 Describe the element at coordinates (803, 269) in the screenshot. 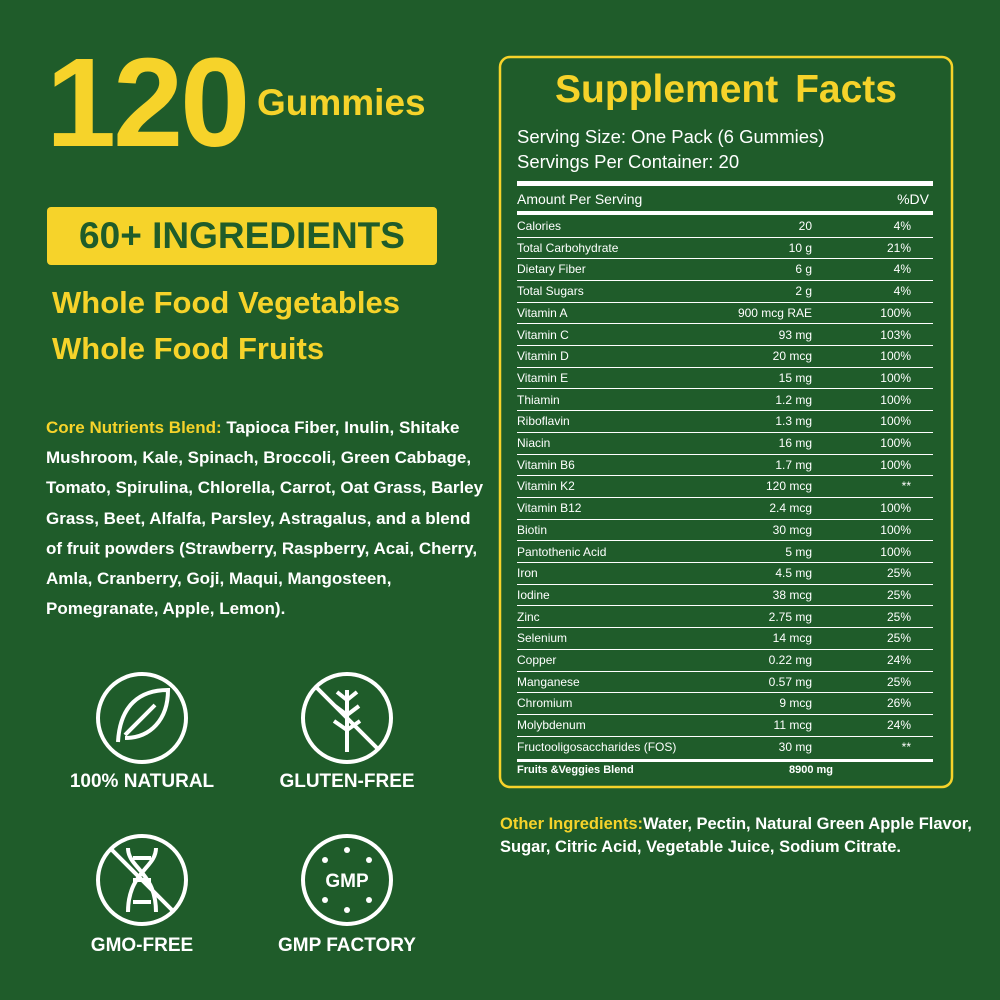

I see `nutrient-amount: 6 g` at that location.